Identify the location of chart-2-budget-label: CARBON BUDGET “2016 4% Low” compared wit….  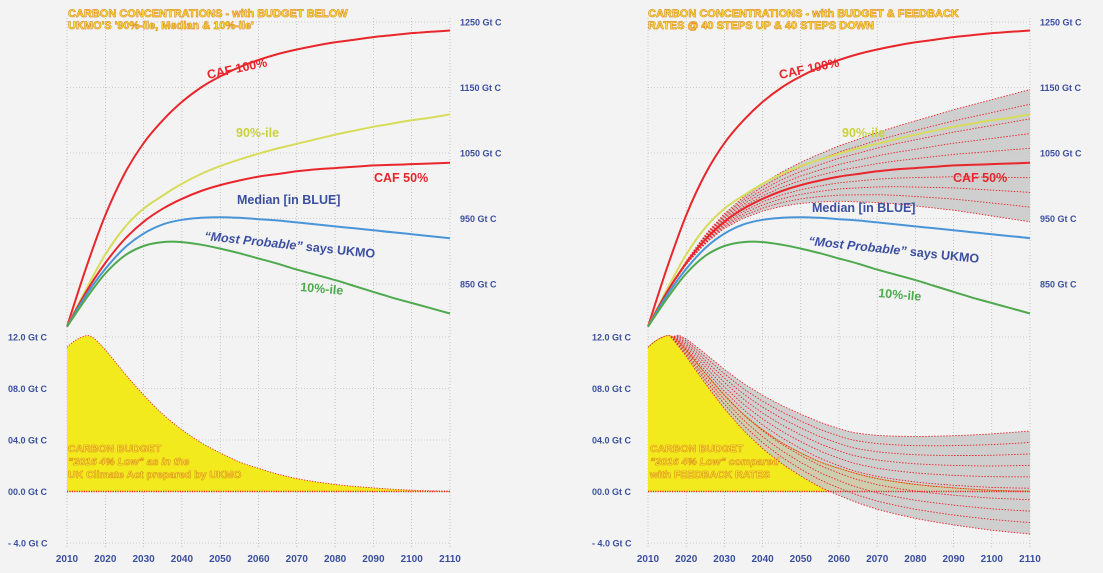
(714, 462).